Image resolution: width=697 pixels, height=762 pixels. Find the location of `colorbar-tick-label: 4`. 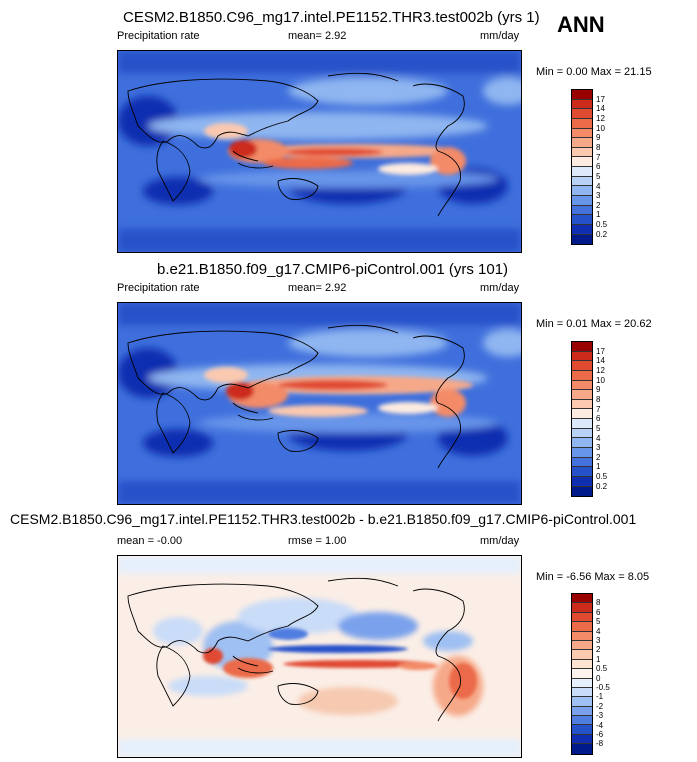

colorbar-tick-label: 4 is located at coordinates (598, 631).